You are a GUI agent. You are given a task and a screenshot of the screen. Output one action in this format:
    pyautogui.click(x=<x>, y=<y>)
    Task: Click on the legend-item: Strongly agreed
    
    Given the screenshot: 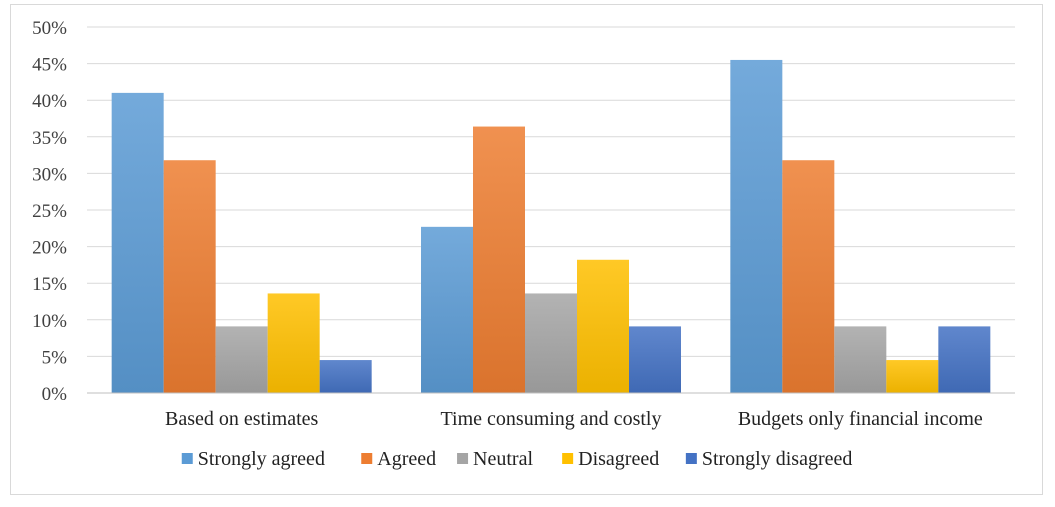 What is the action you would take?
    pyautogui.click(x=253, y=459)
    